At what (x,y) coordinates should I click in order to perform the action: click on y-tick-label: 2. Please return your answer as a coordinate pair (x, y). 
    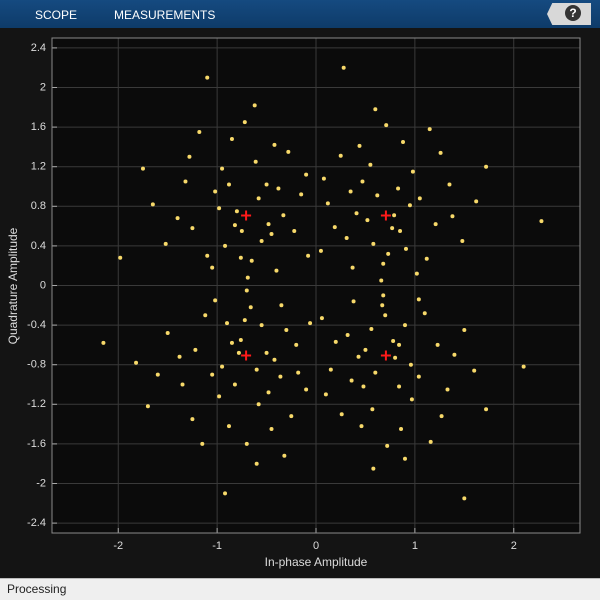
    Looking at the image, I should click on (43, 87).